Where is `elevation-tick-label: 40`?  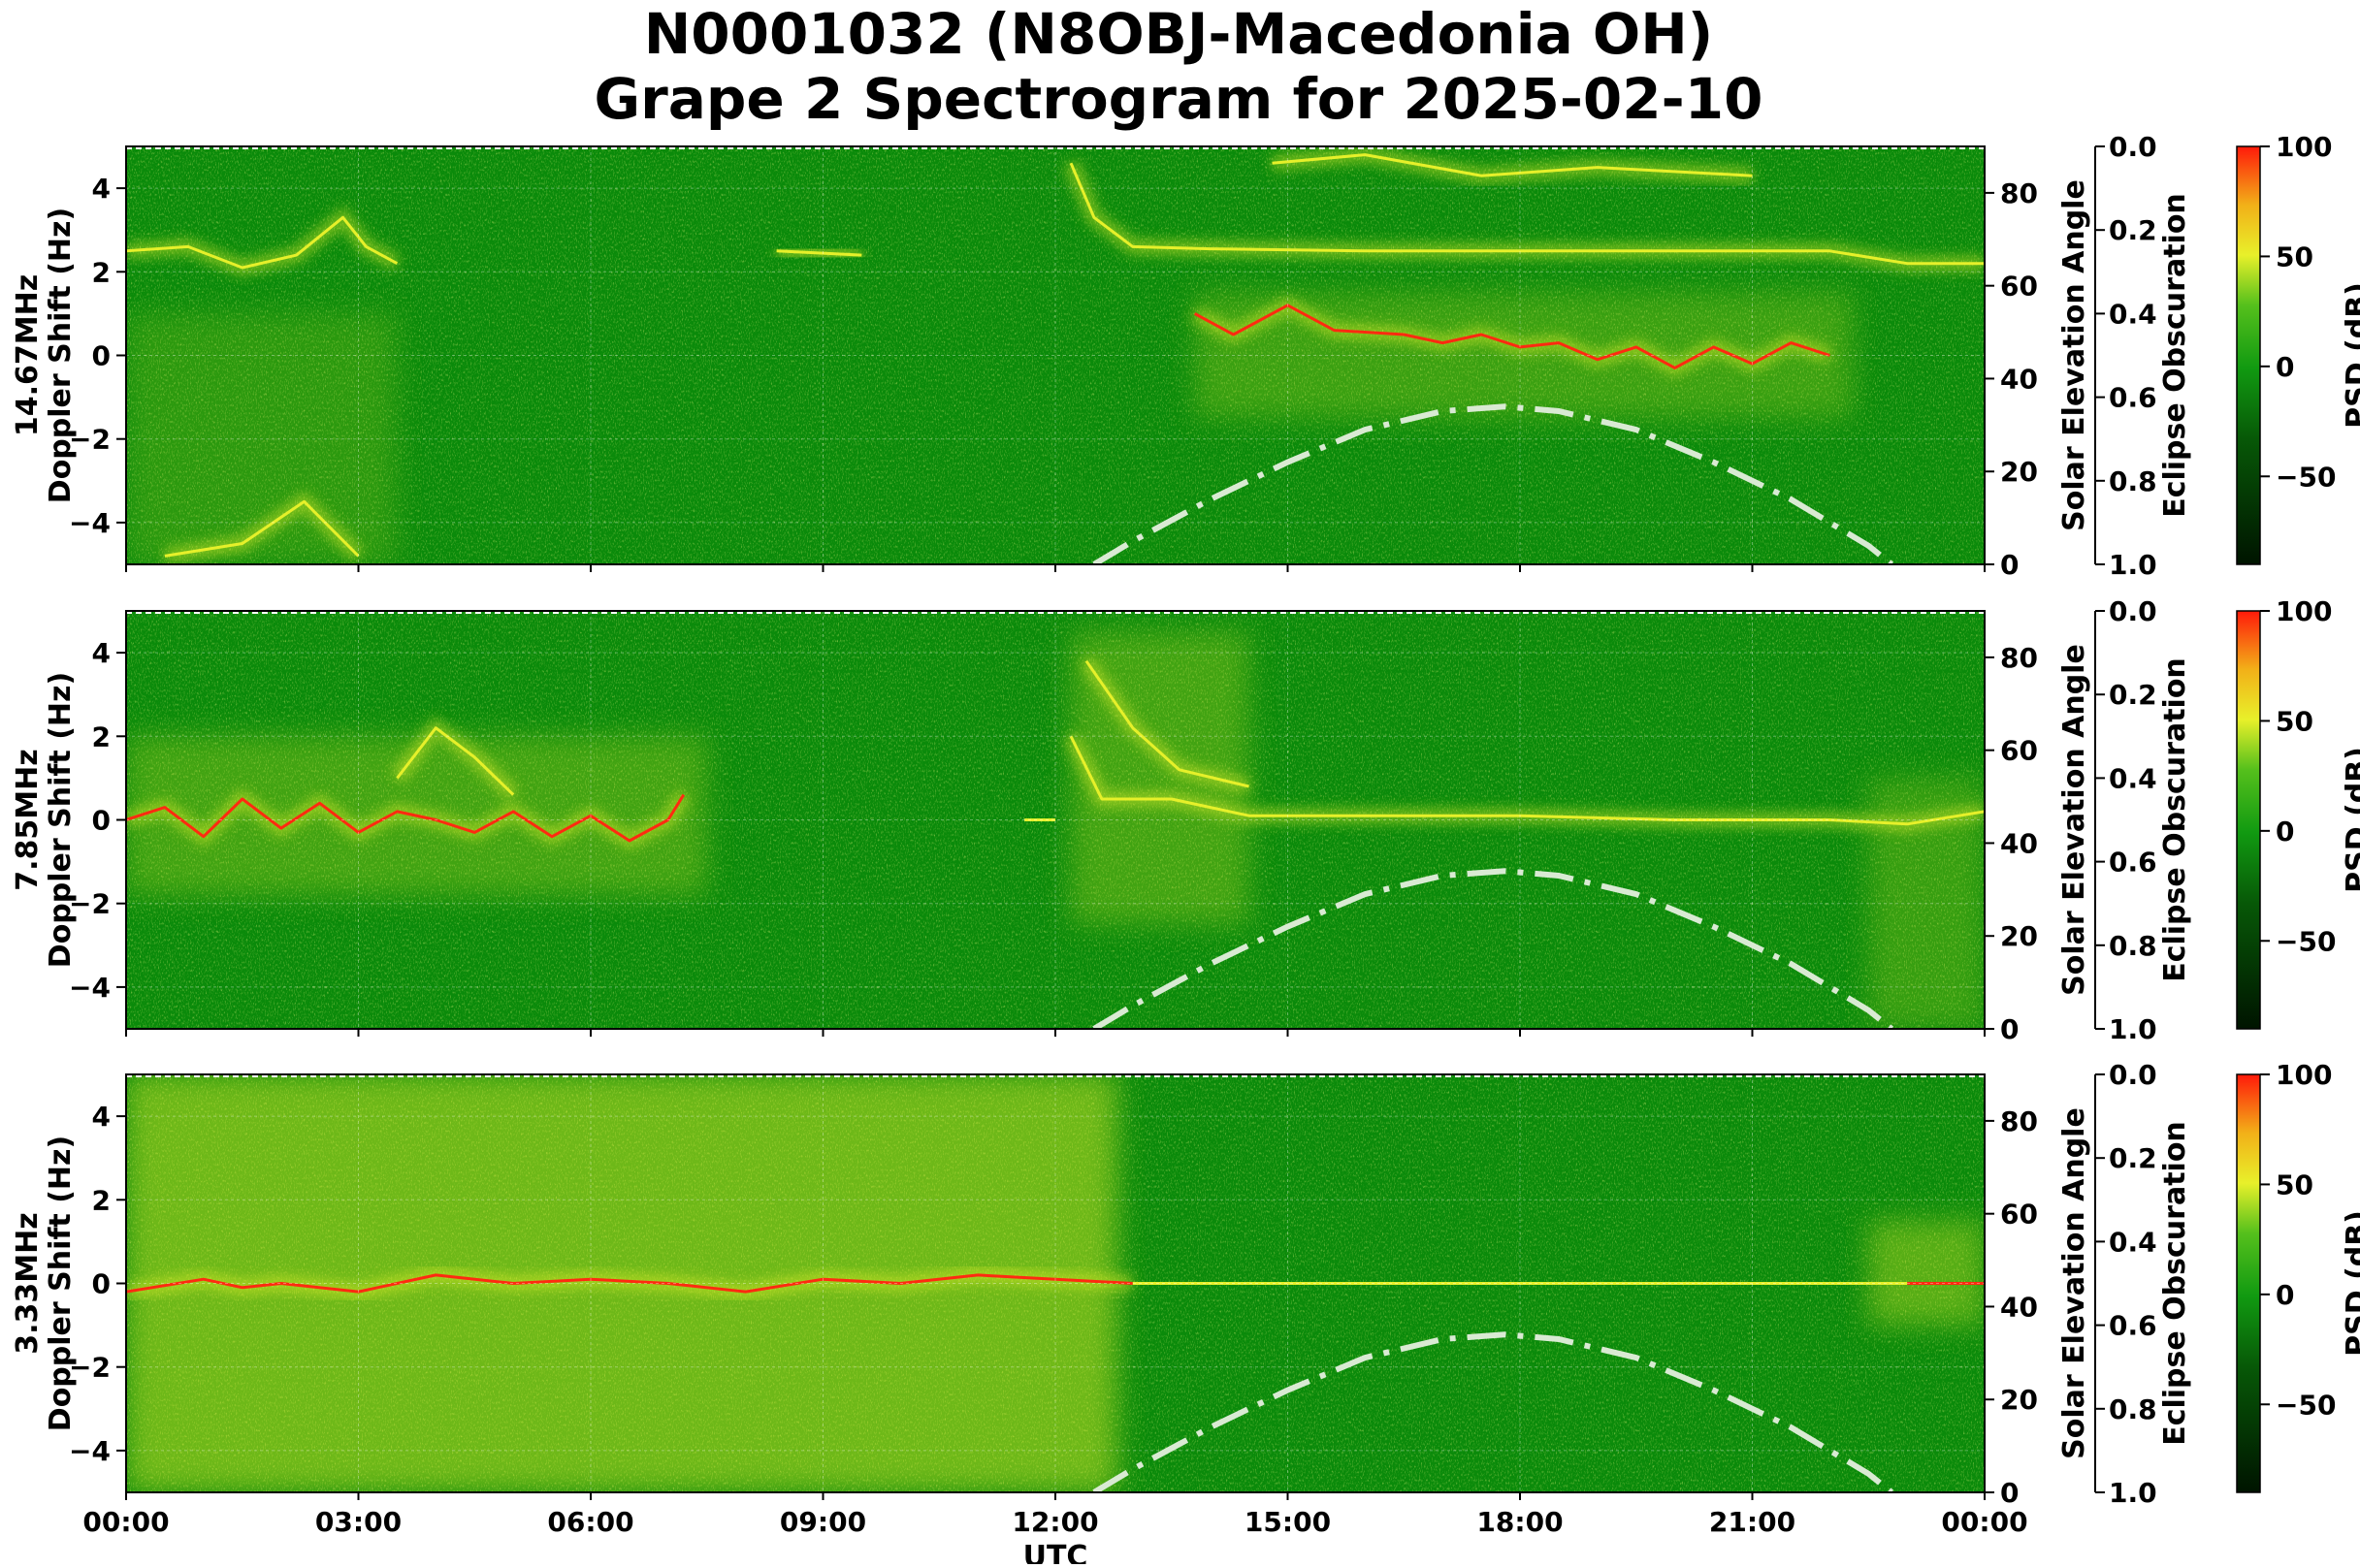 elevation-tick-label: 40 is located at coordinates (2019, 843).